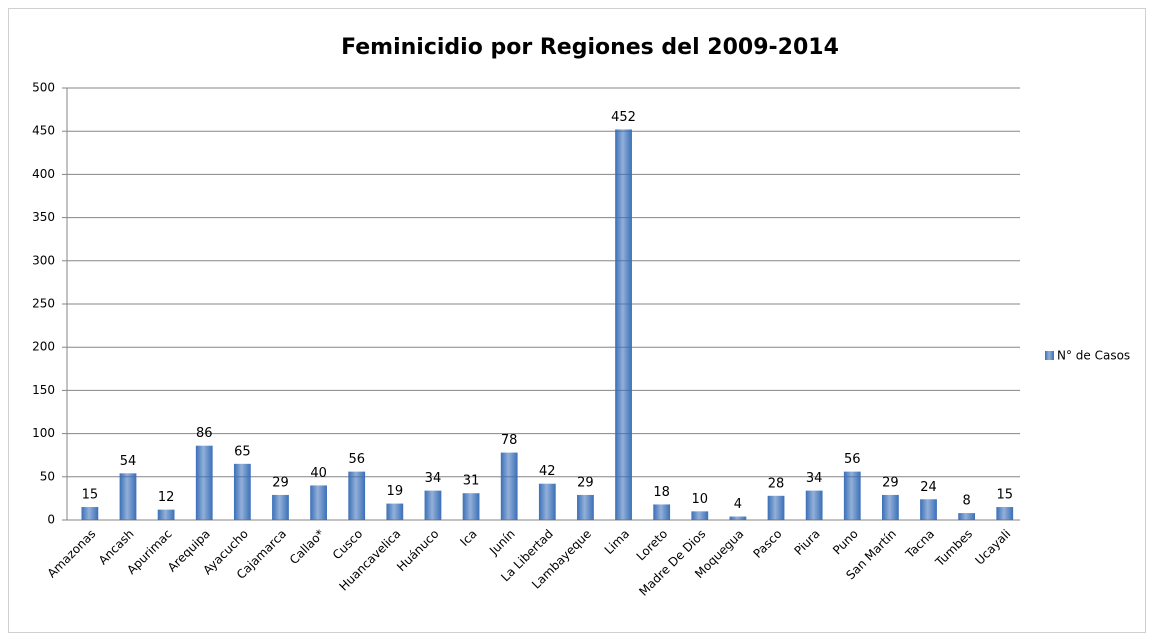 The height and width of the screenshot is (641, 1154). Describe the element at coordinates (395, 491) in the screenshot. I see `data-label: 19` at that location.